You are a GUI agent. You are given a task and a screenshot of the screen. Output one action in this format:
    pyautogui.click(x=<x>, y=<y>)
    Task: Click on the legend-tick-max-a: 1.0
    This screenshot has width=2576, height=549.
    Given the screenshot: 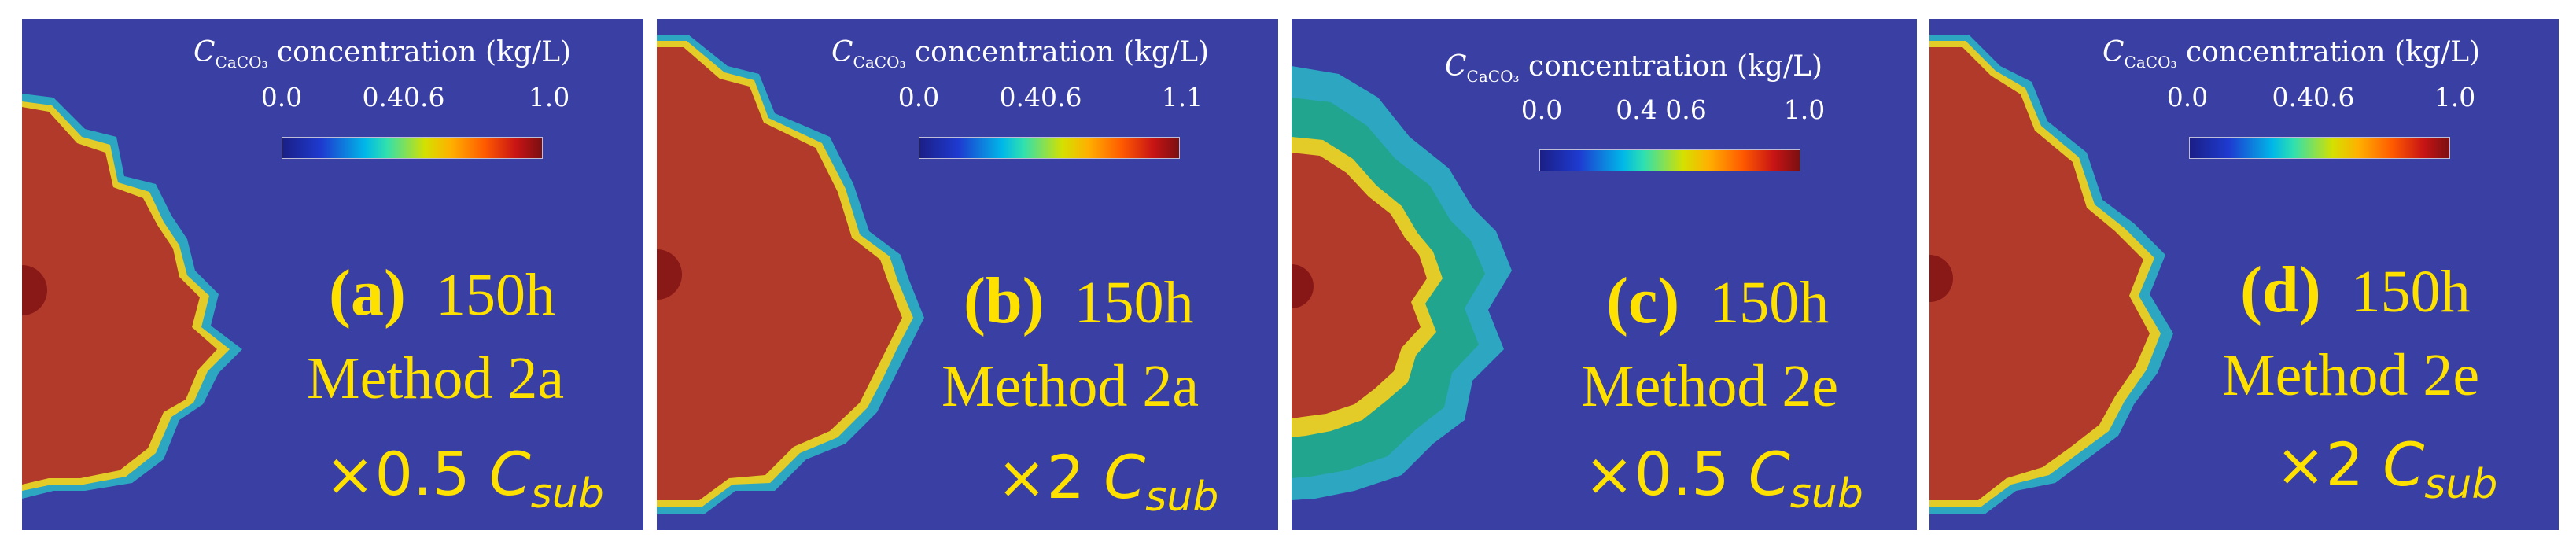 What is the action you would take?
    pyautogui.click(x=549, y=97)
    